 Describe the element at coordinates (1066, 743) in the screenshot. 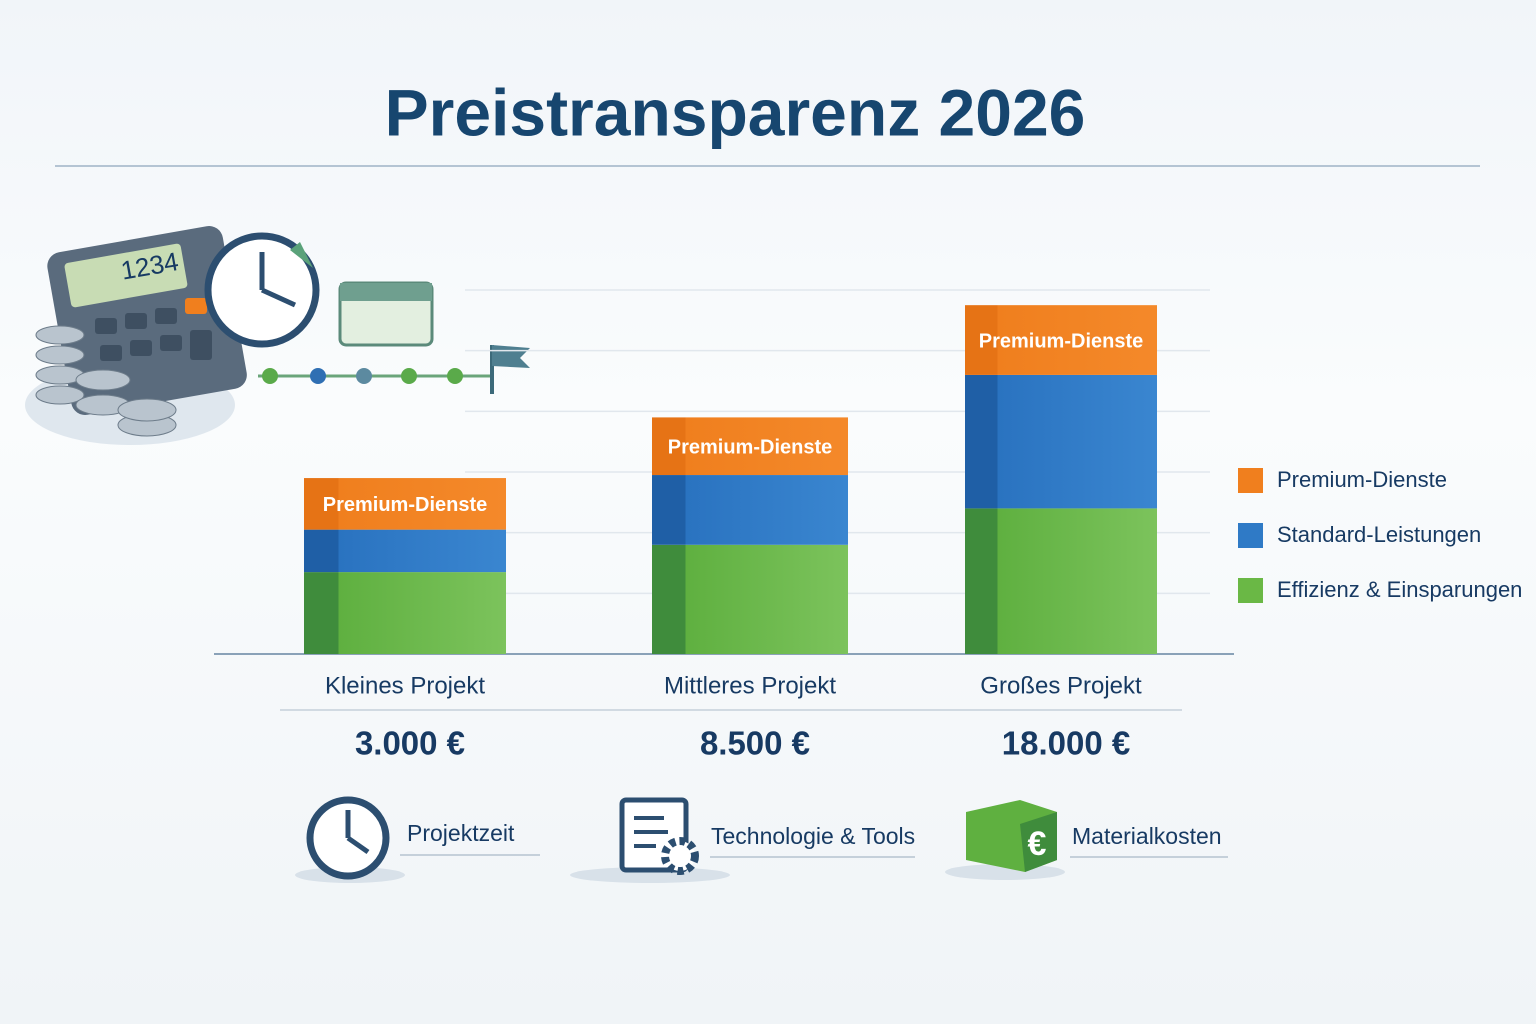

I see `price-label: 18.000 €` at that location.